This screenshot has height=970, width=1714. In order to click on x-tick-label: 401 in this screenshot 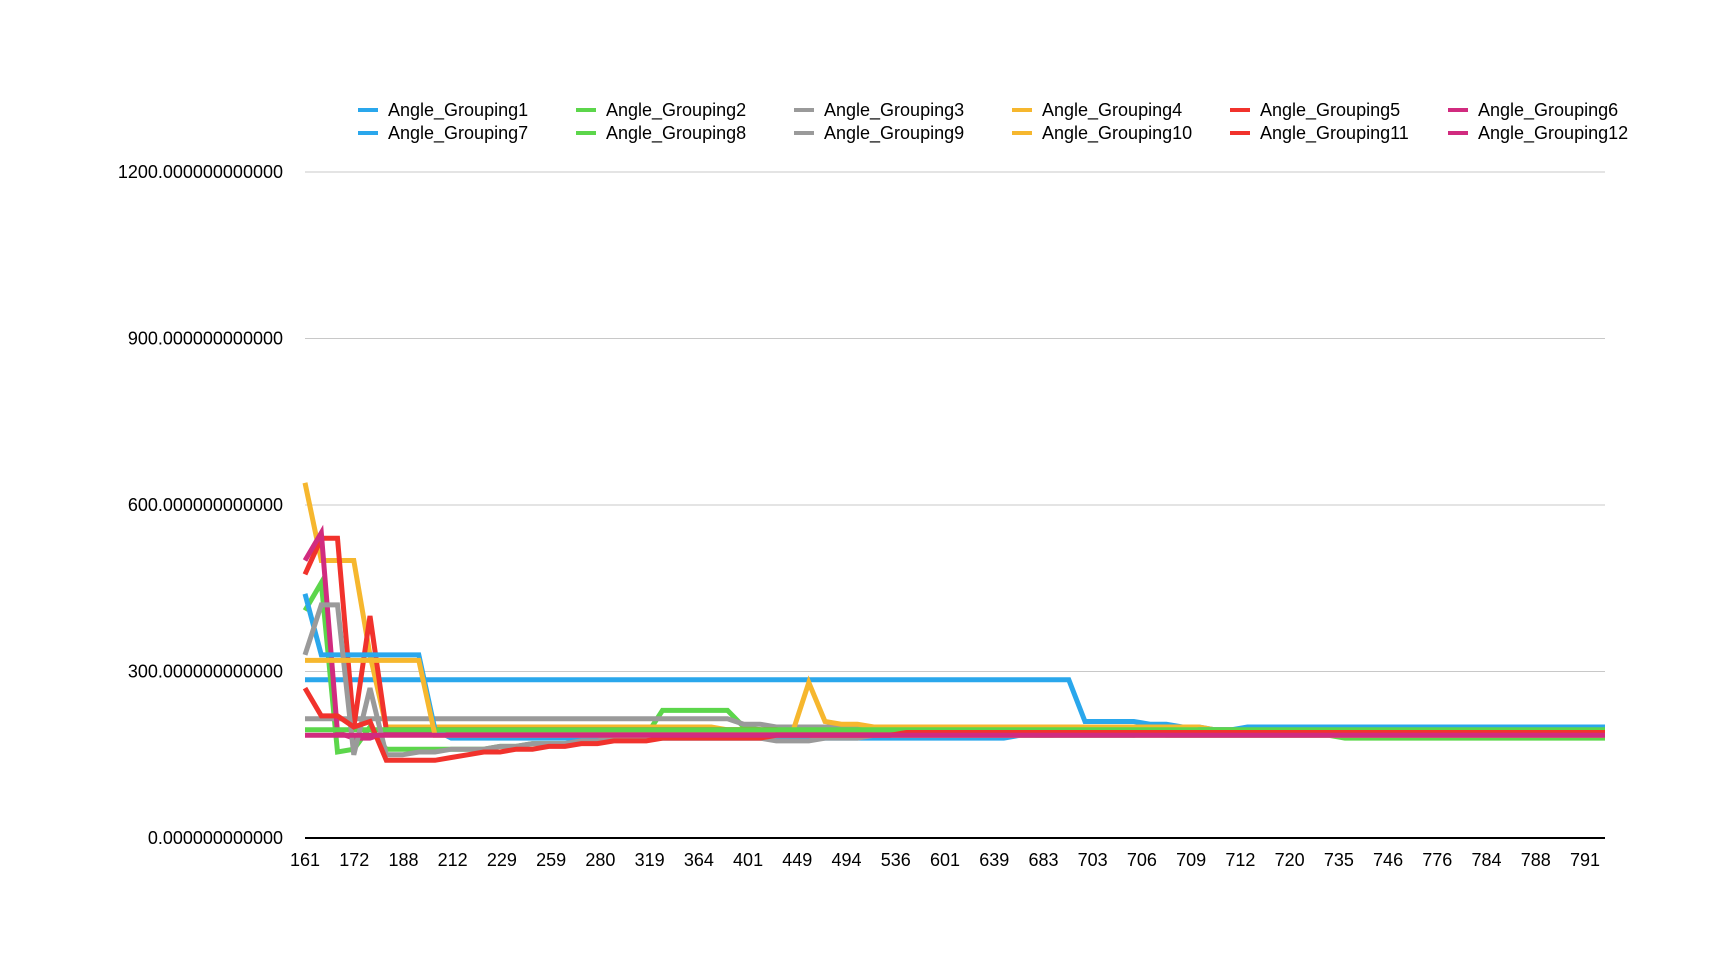, I will do `click(748, 860)`.